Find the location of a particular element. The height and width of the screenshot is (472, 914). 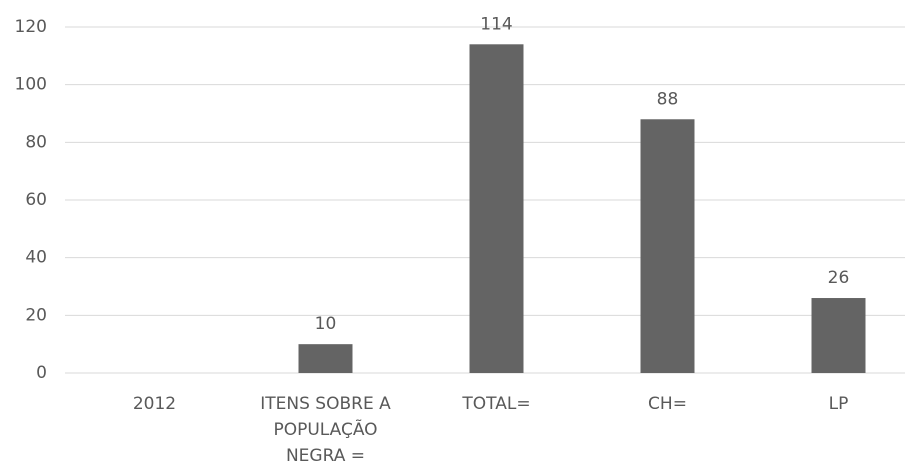

y-tick-label: 20 is located at coordinates (36, 315).